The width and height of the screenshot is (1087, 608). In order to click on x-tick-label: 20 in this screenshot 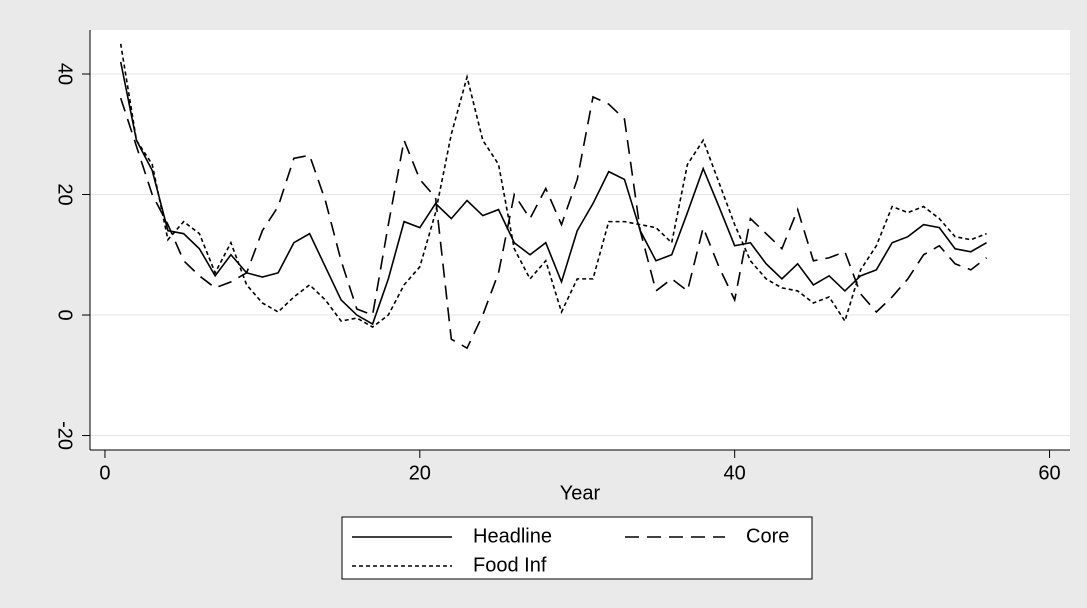, I will do `click(420, 473)`.